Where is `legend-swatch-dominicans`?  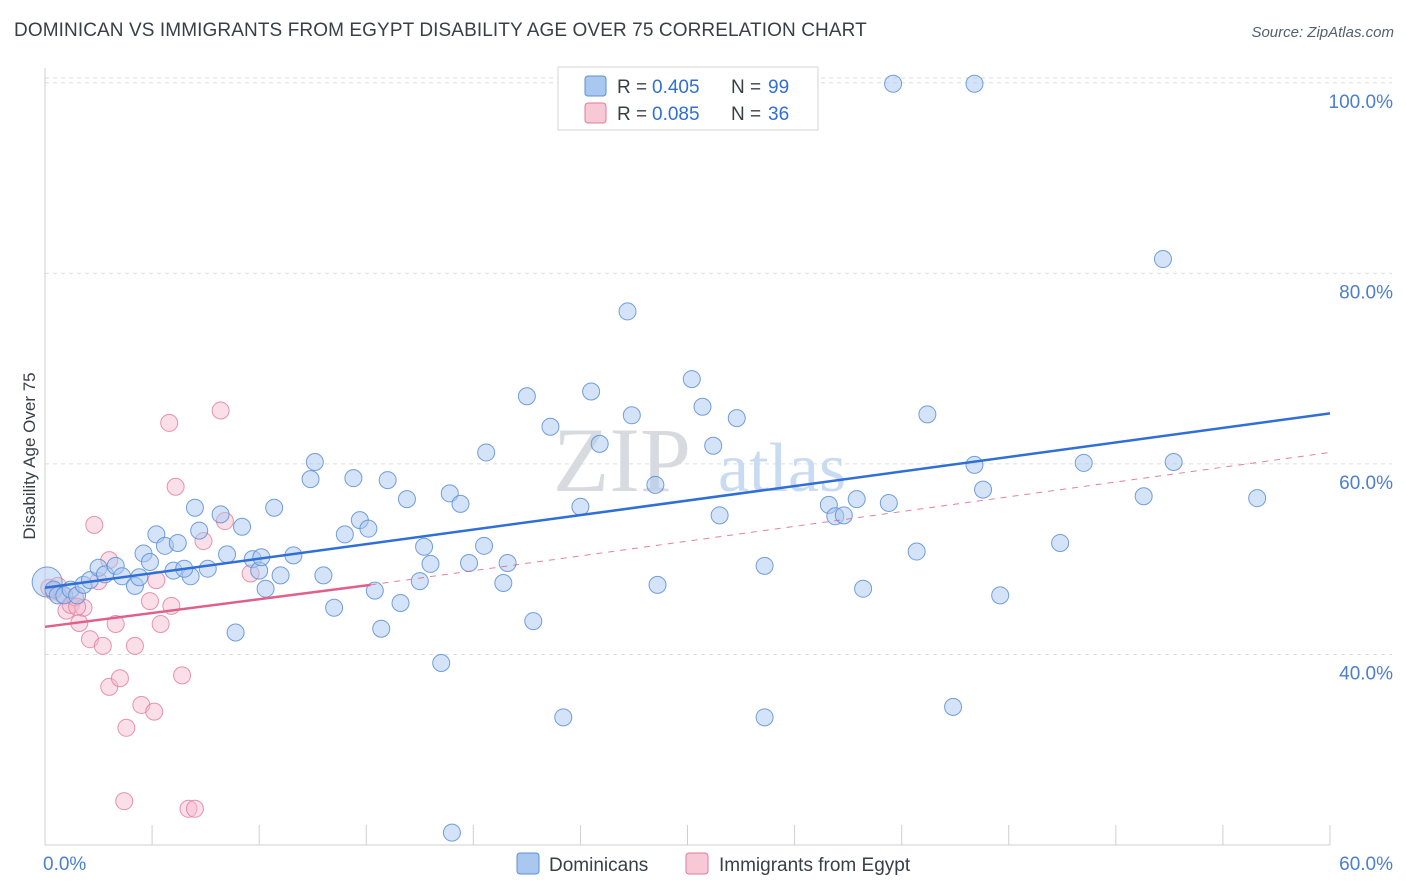
legend-swatch-dominicans is located at coordinates (595, 86).